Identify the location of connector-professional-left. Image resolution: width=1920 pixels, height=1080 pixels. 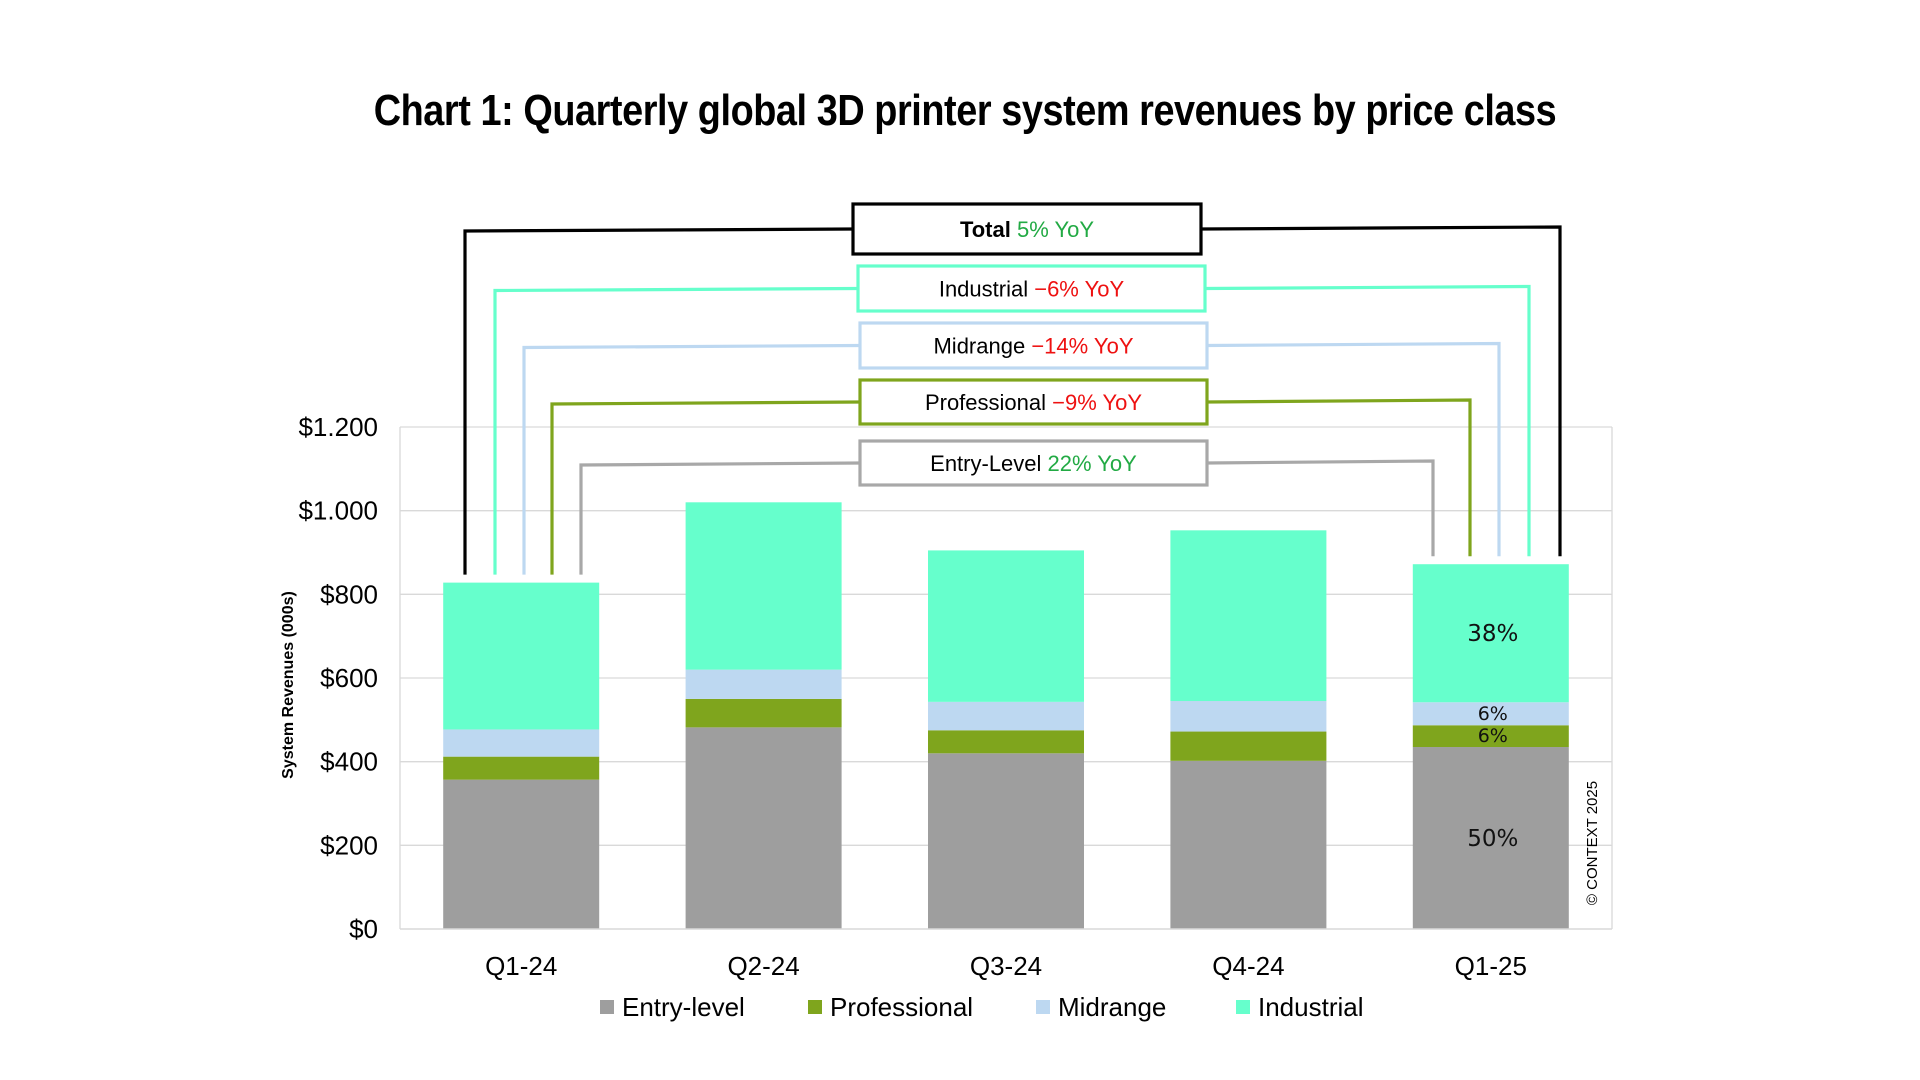
(705, 487).